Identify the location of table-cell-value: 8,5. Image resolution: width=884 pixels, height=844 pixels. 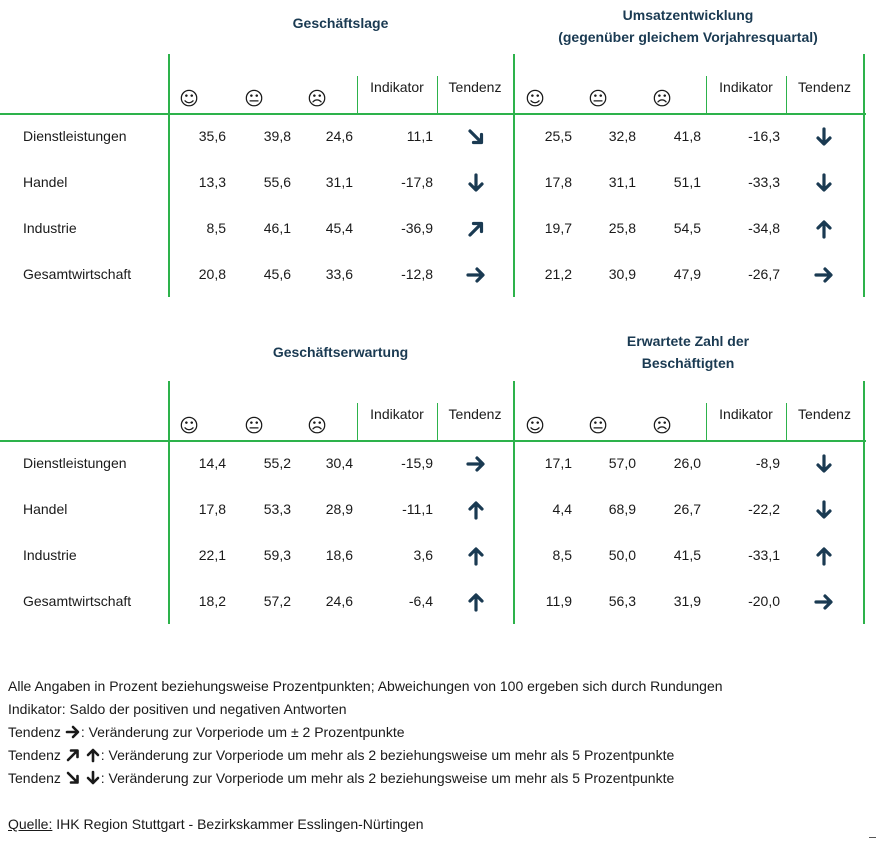
(216, 228).